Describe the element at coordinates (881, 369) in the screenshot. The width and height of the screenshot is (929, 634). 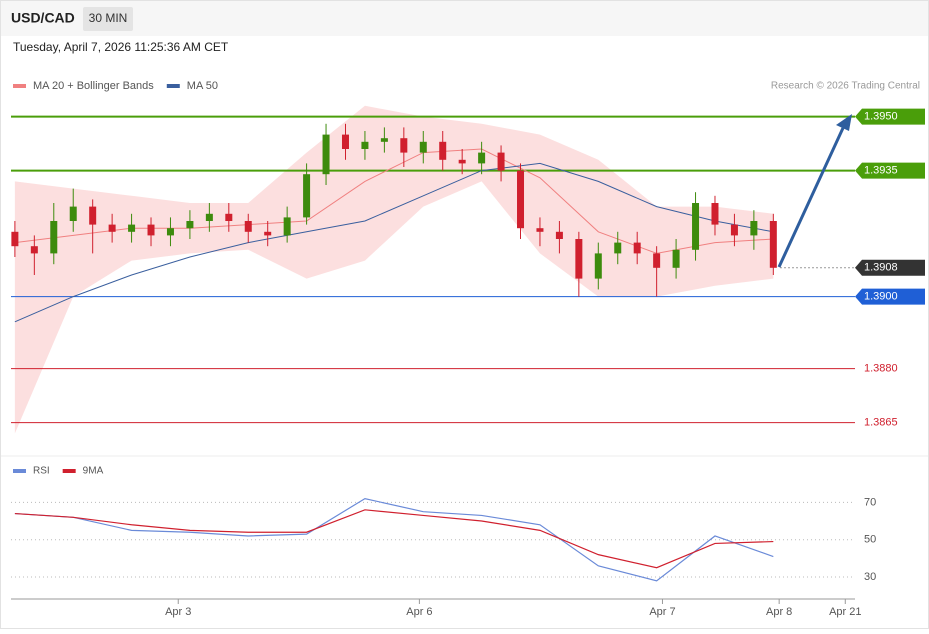
I see `level-label: 1.3880` at that location.